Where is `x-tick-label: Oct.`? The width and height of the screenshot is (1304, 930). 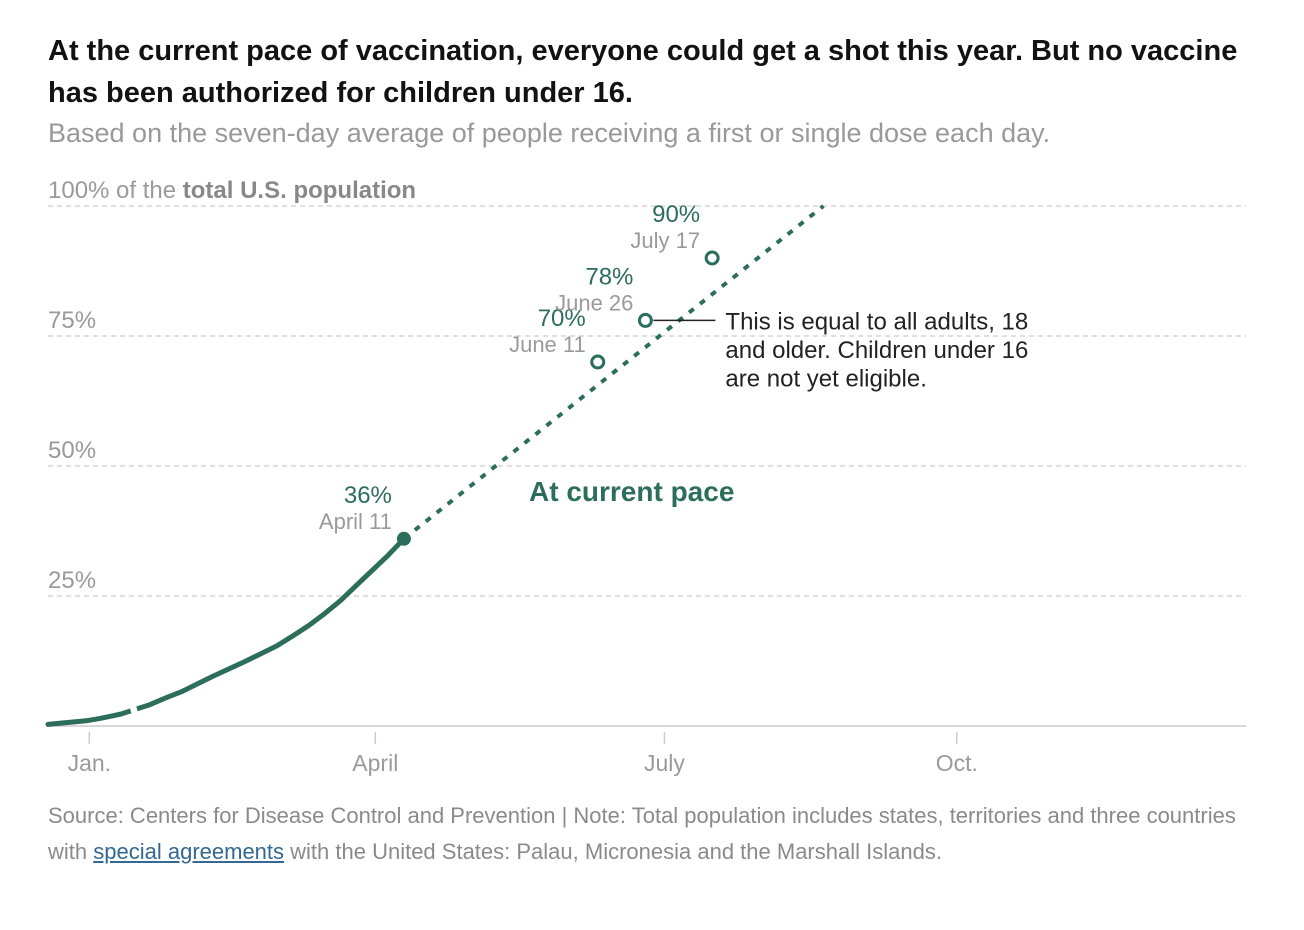
x-tick-label: Oct. is located at coordinates (957, 763).